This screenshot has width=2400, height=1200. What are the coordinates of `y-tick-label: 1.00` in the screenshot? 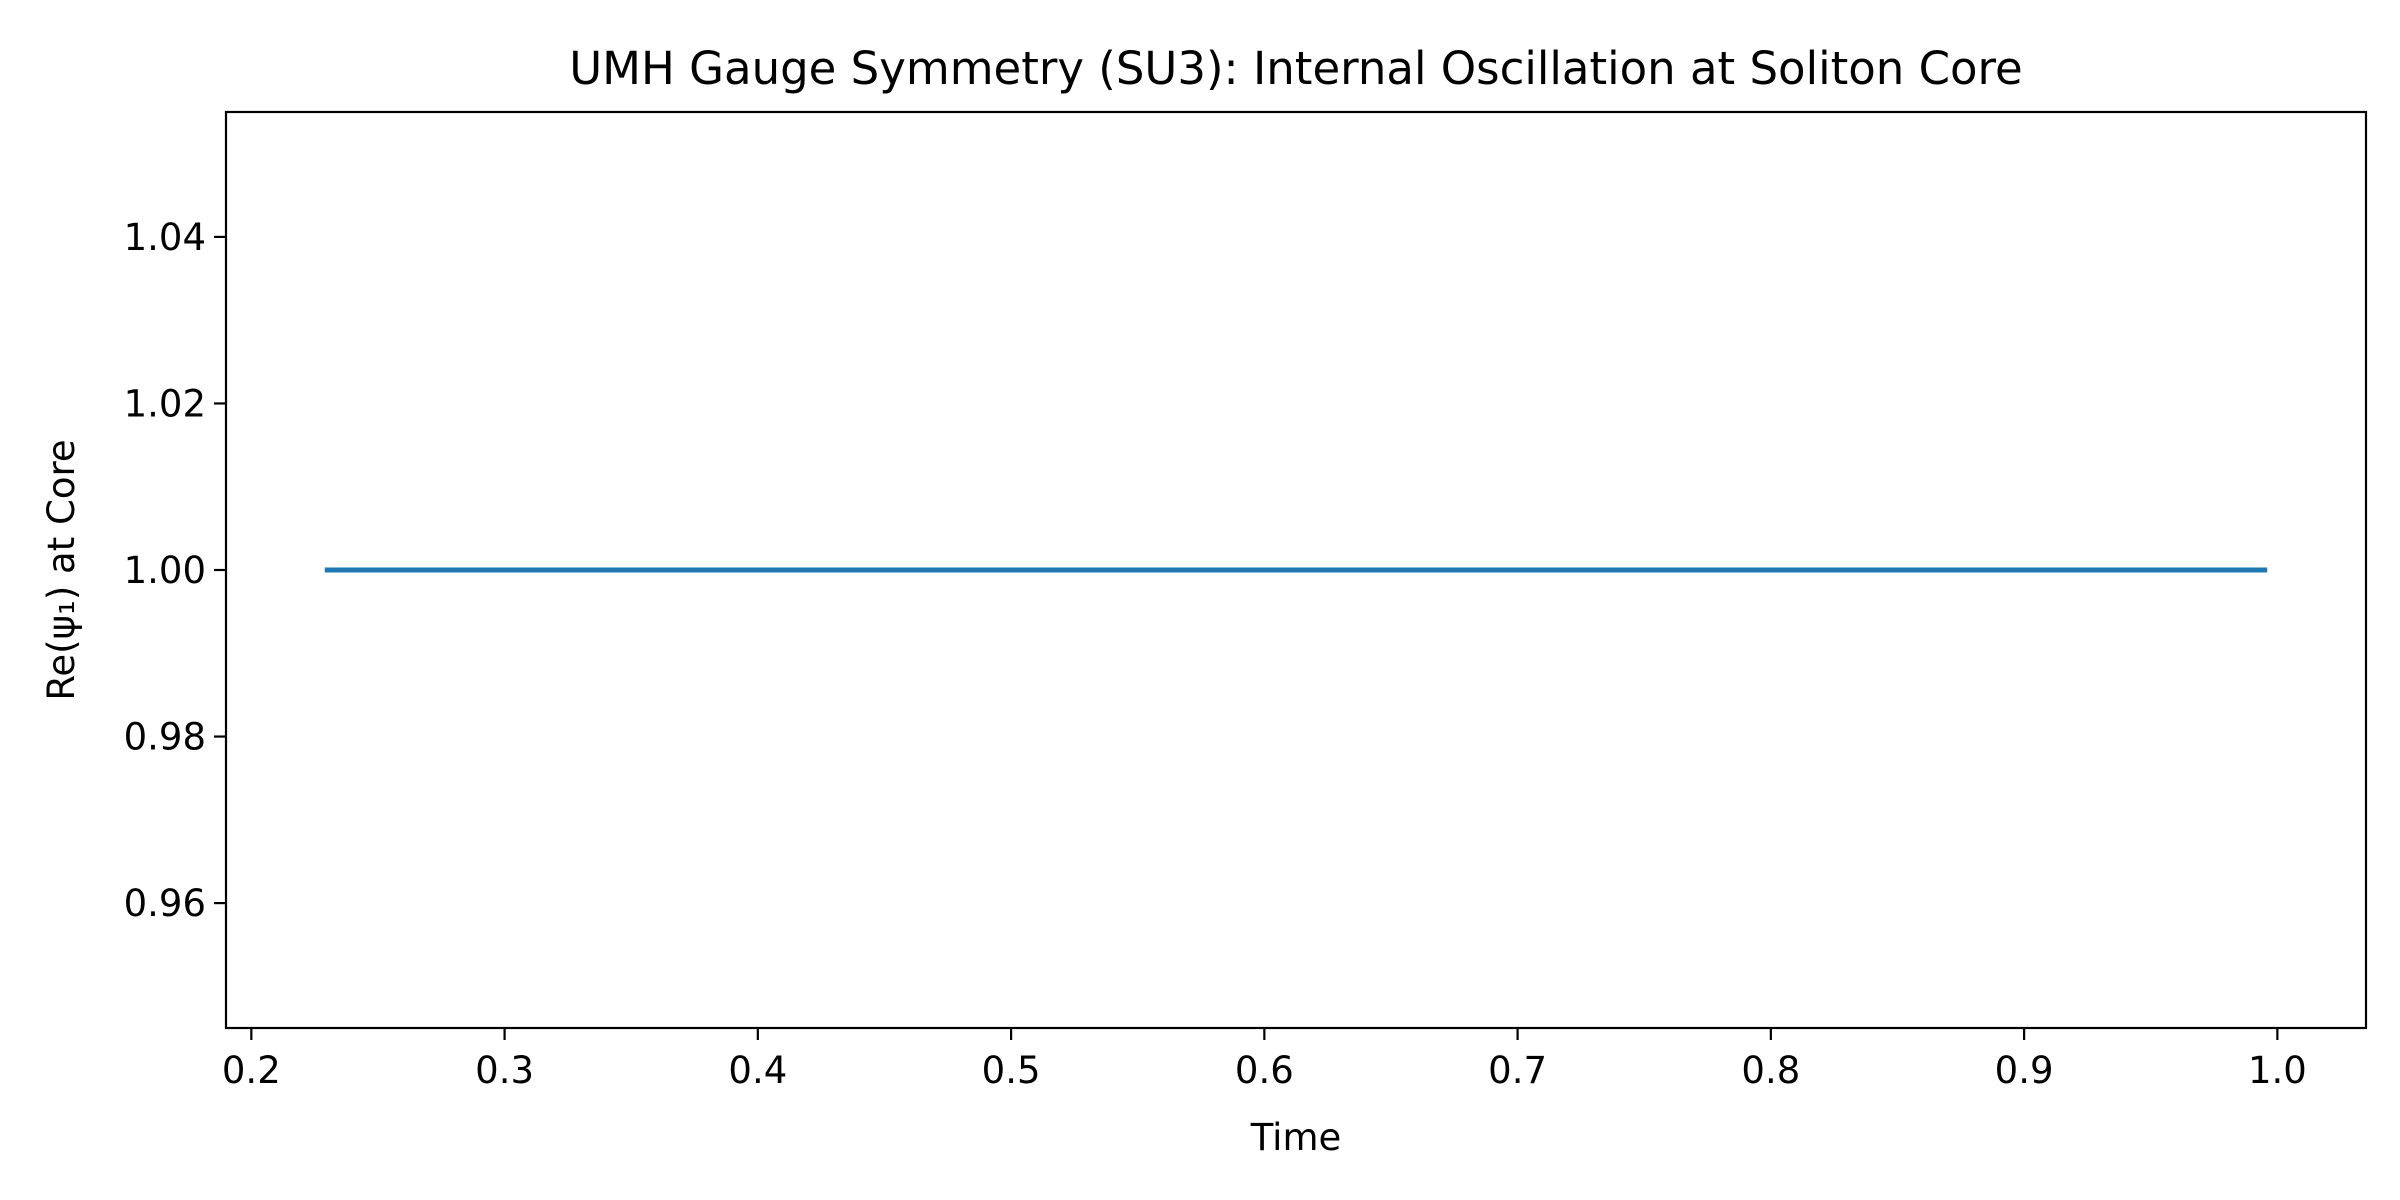 It's located at (165, 570).